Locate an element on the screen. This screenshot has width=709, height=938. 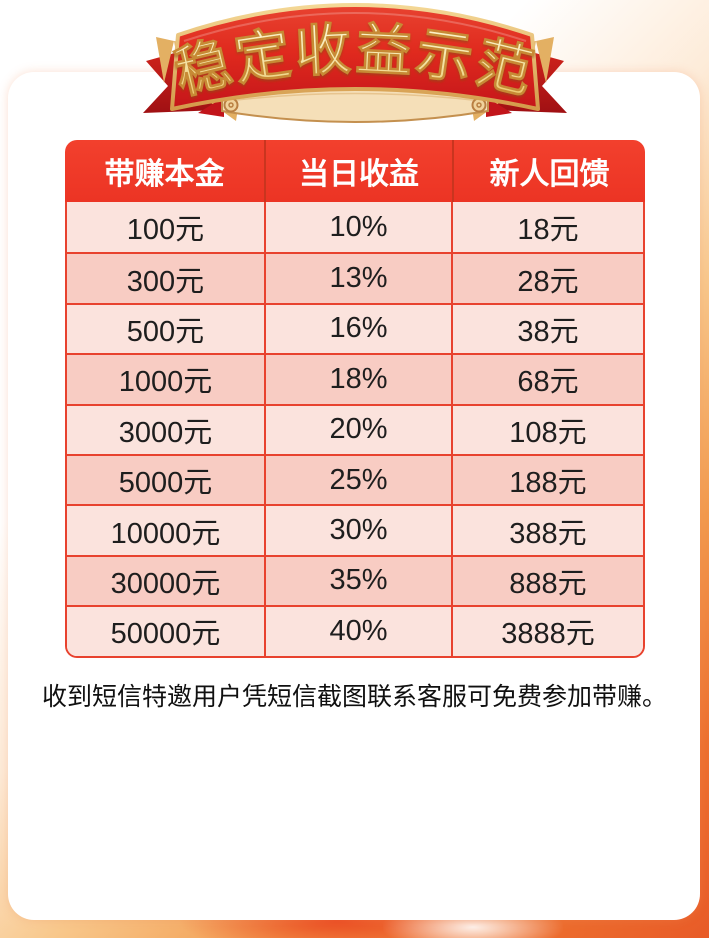
cell-newcomer-reward: 18元 is located at coordinates (547, 227).